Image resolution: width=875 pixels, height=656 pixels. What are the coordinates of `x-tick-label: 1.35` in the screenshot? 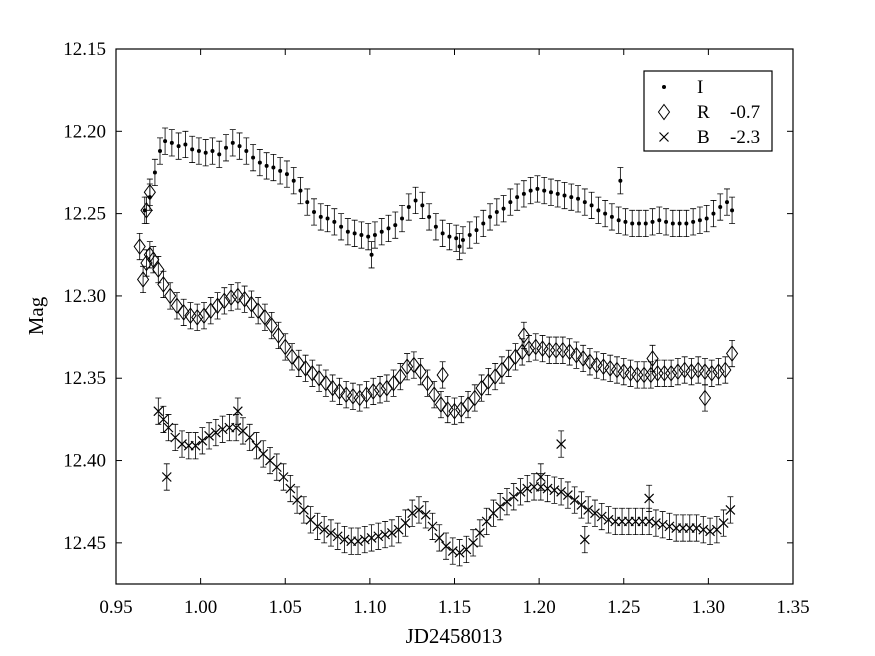 It's located at (792, 607).